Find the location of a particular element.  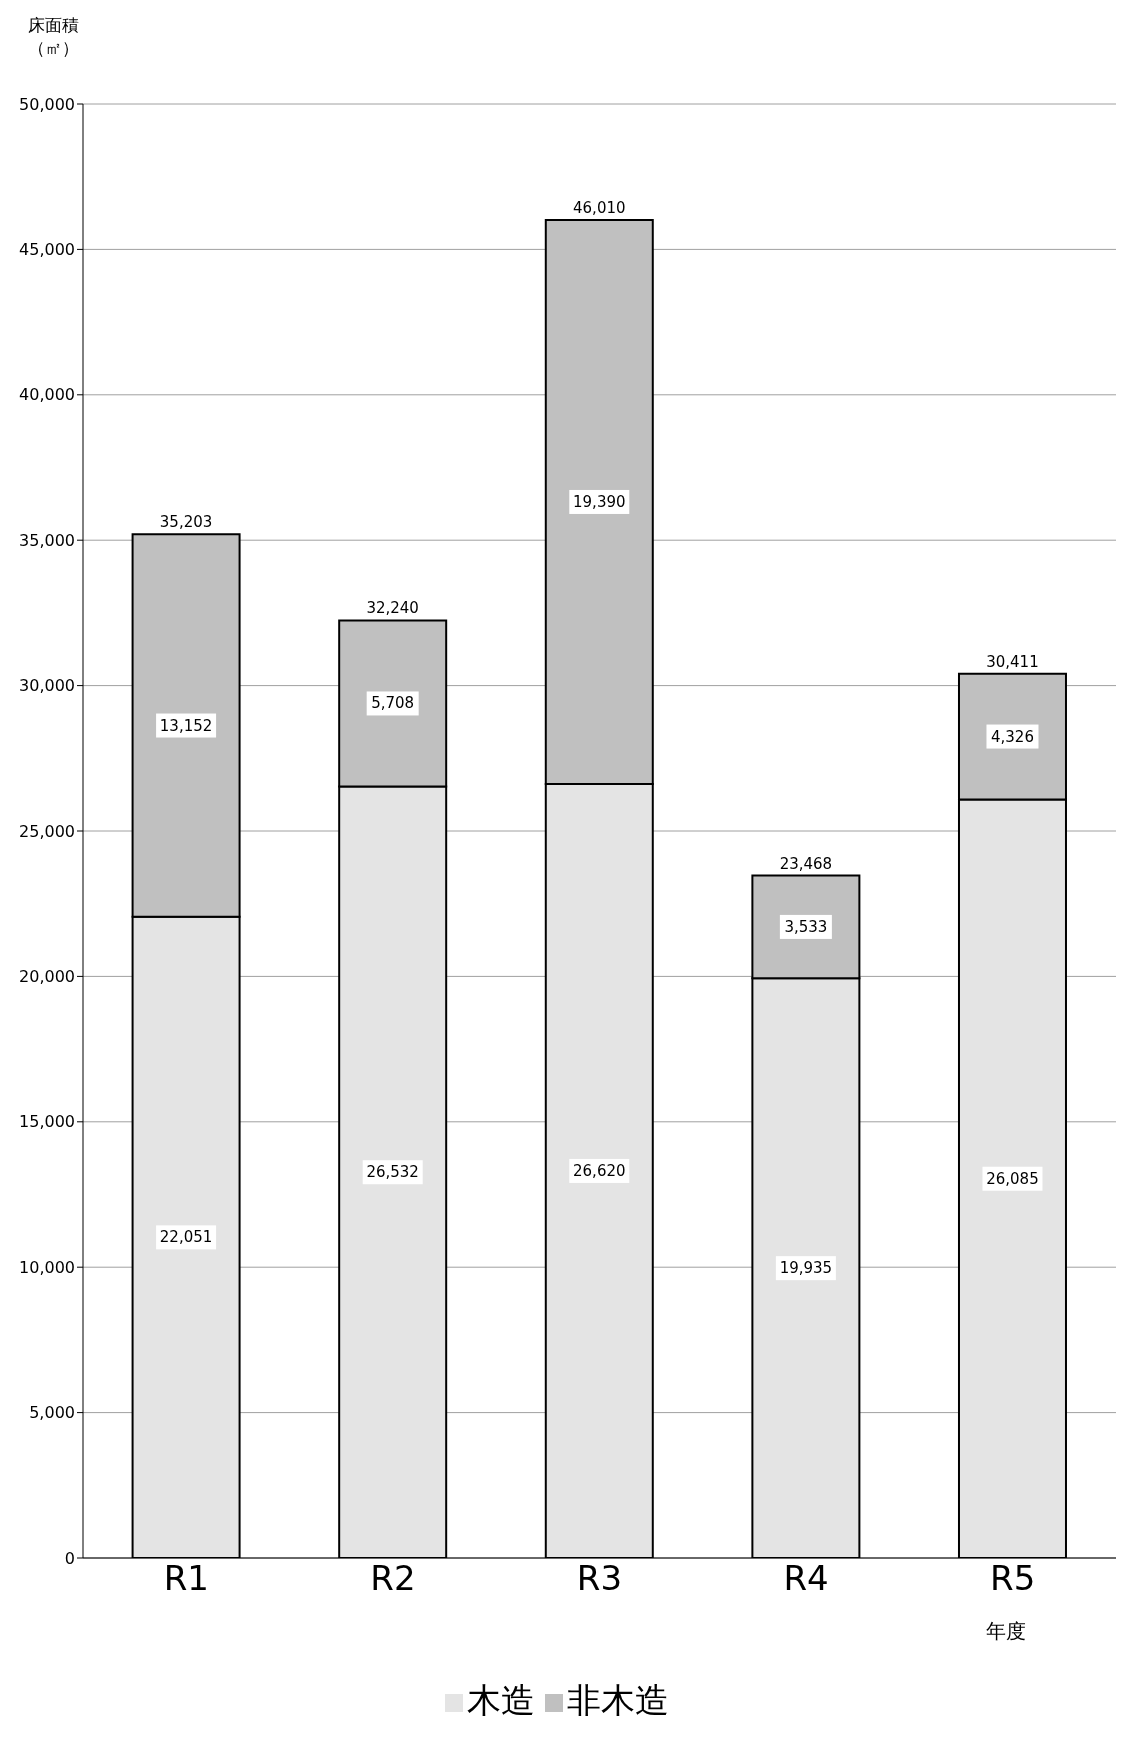

total-label: 23,468 is located at coordinates (806, 863).